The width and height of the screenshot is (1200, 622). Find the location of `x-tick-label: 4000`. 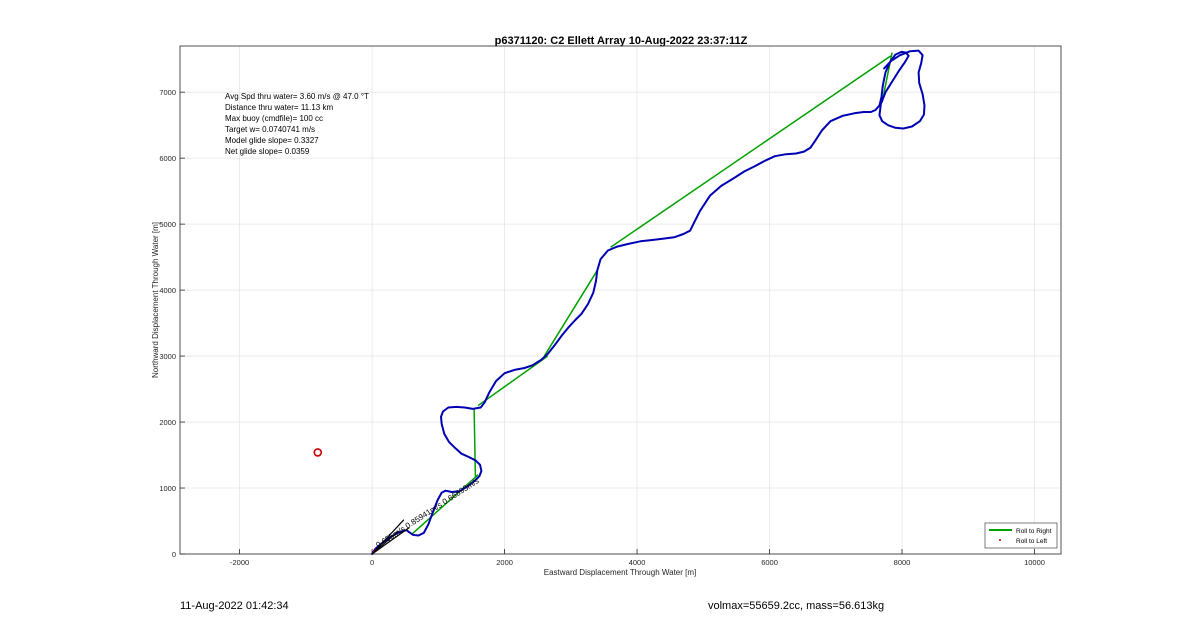

x-tick-label: 4000 is located at coordinates (637, 562).